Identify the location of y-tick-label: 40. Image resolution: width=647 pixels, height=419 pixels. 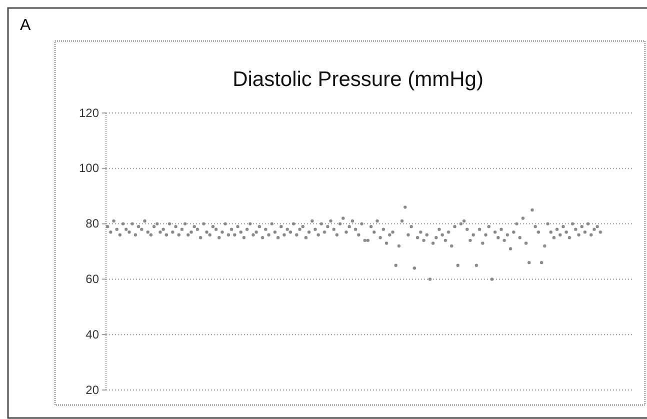
(93, 334).